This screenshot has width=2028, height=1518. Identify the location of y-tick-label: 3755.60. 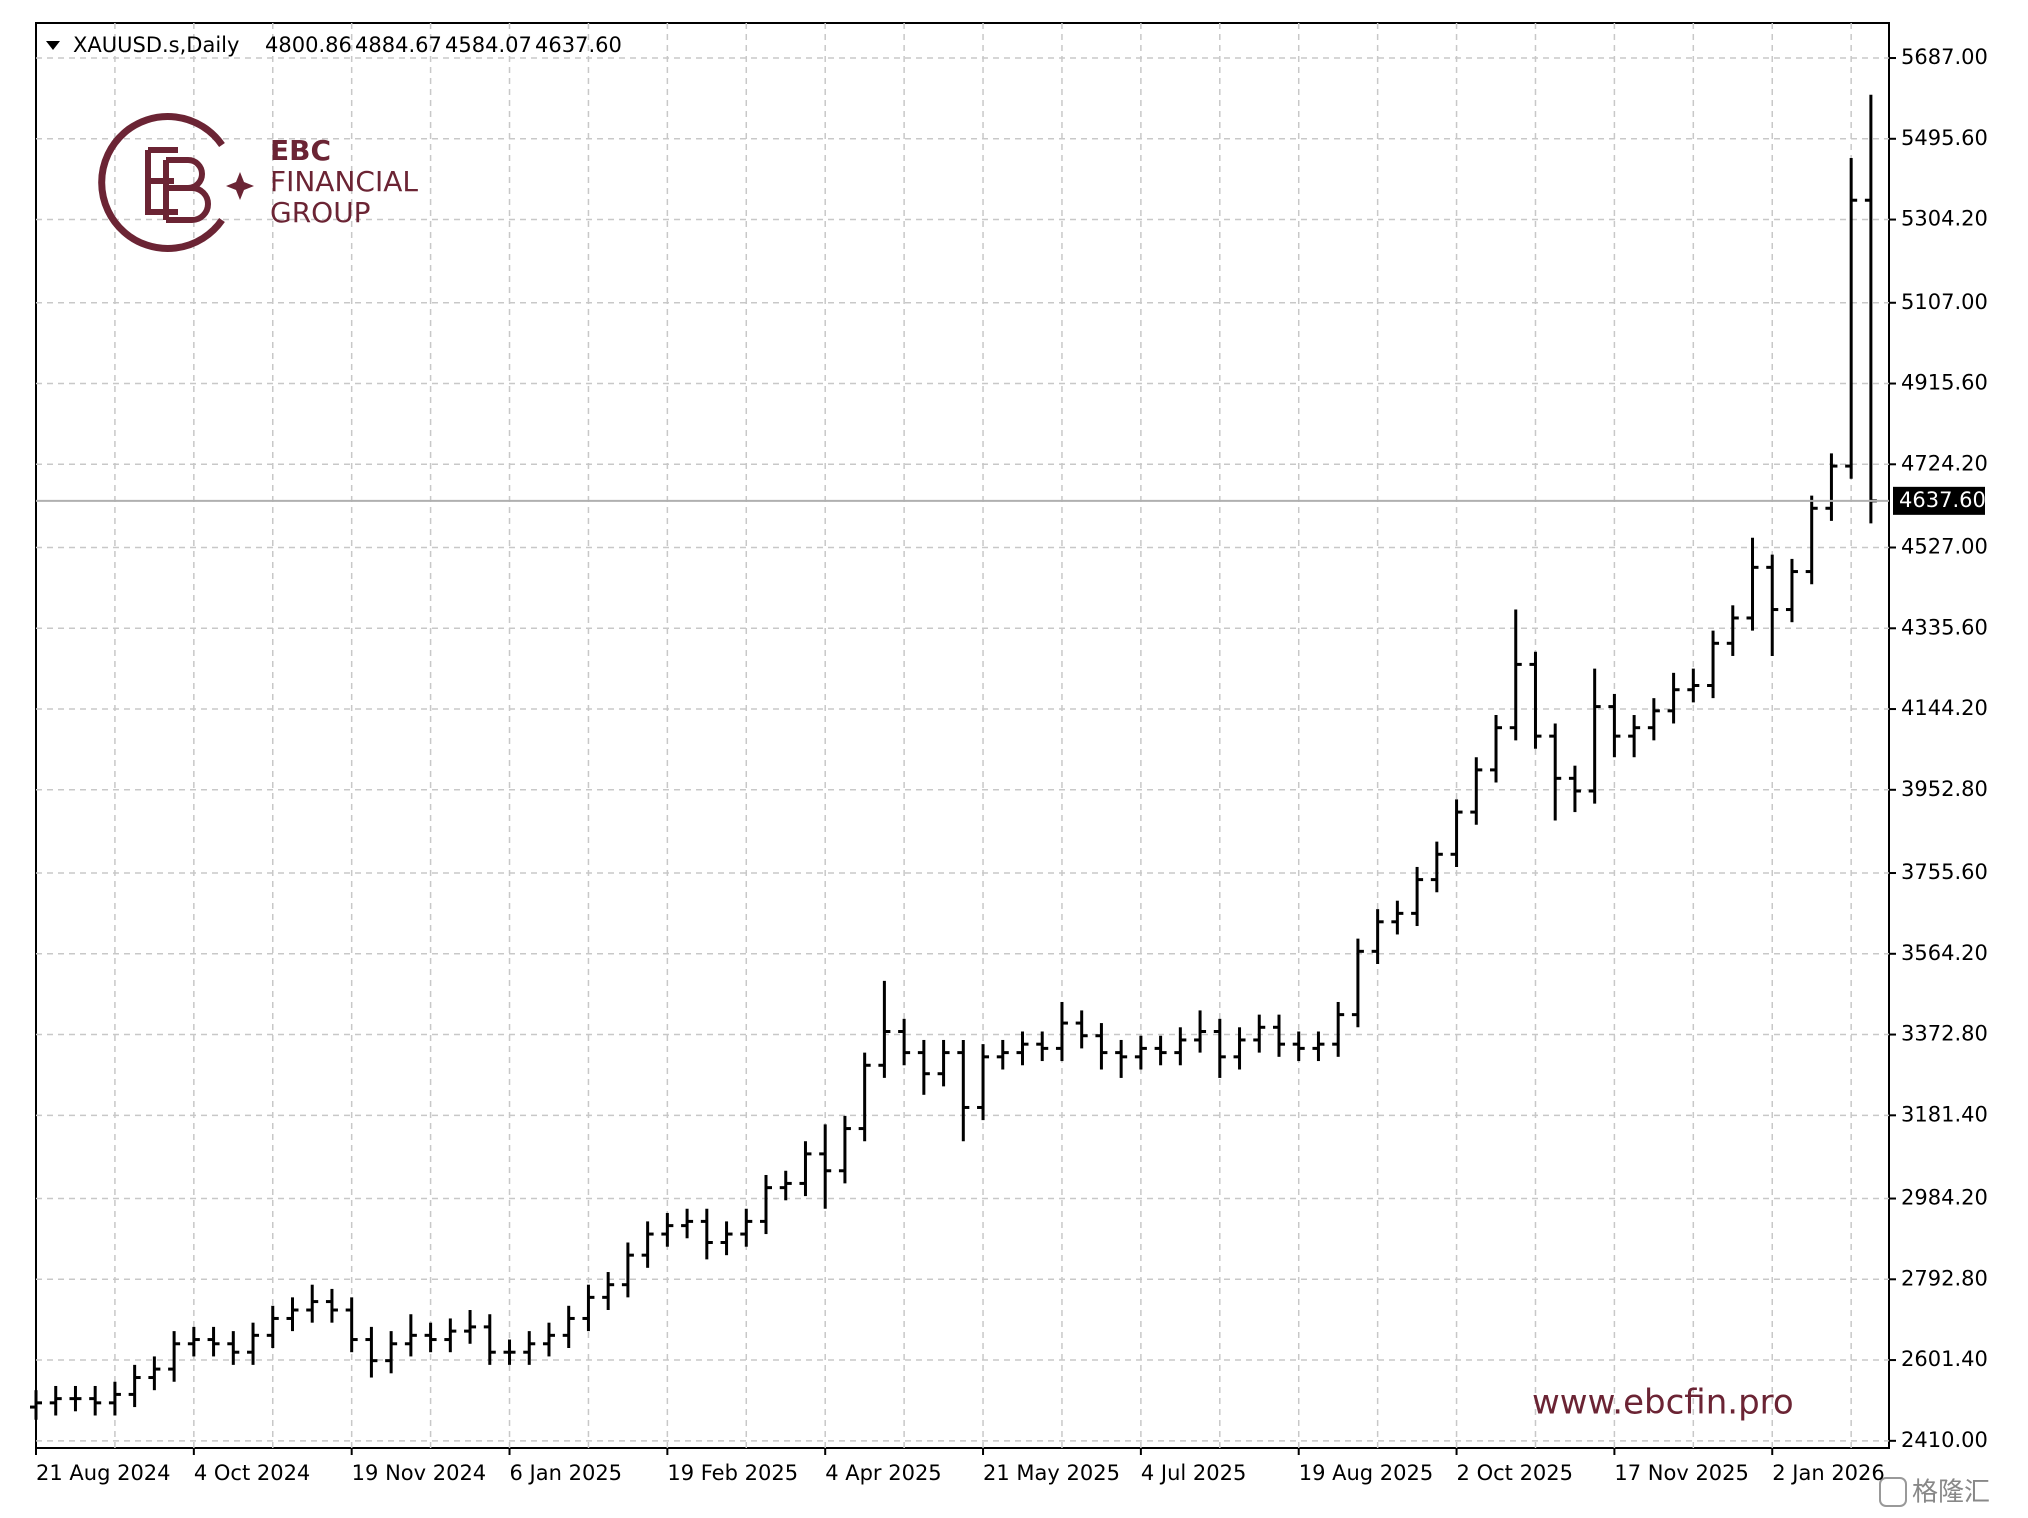
(1944, 872).